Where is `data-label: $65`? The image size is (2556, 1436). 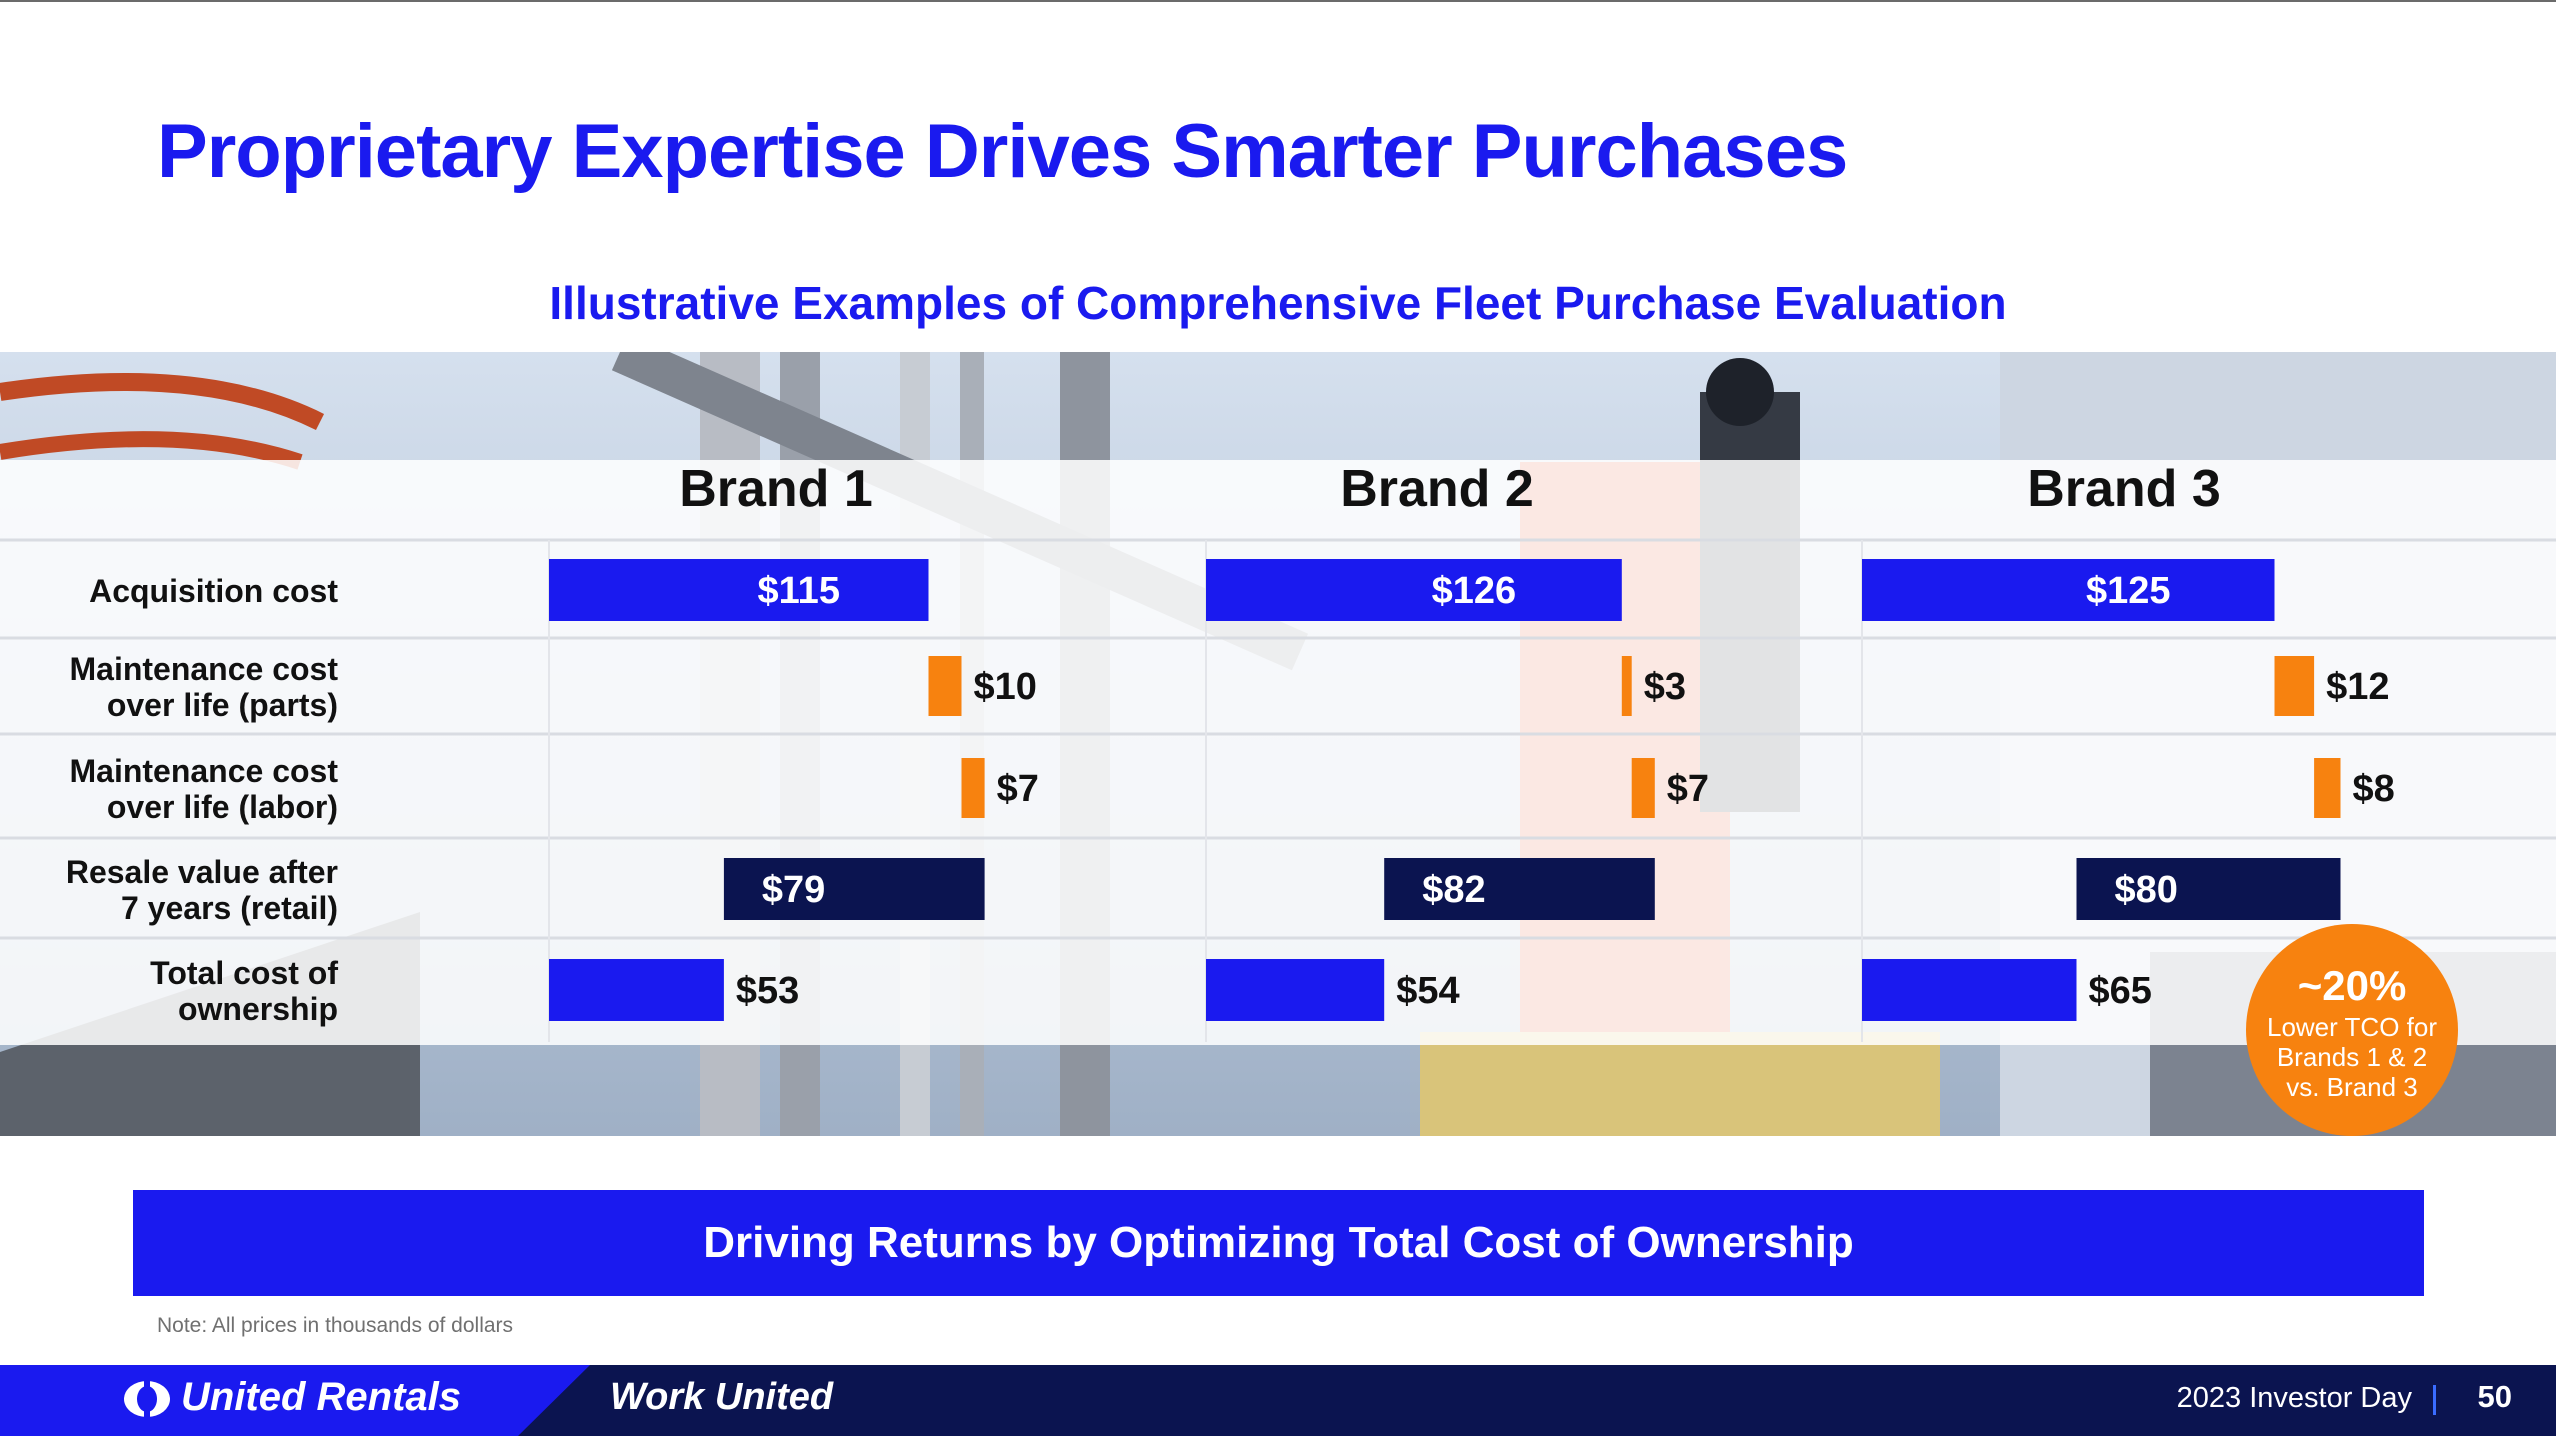 data-label: $65 is located at coordinates (2120, 991).